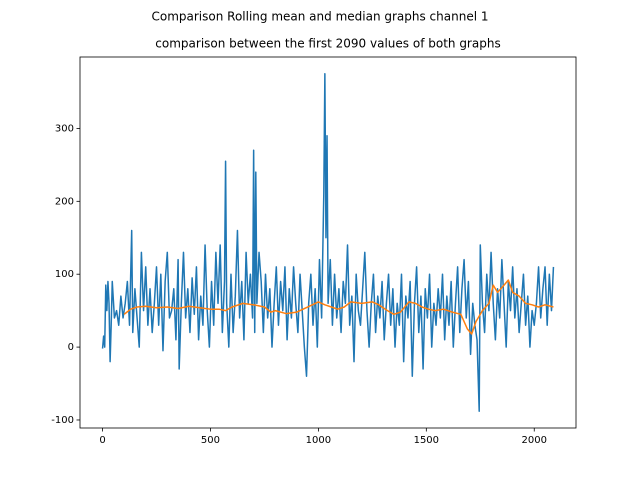 This screenshot has width=640, height=484. Describe the element at coordinates (210, 440) in the screenshot. I see `x-tick-label: 500` at that location.